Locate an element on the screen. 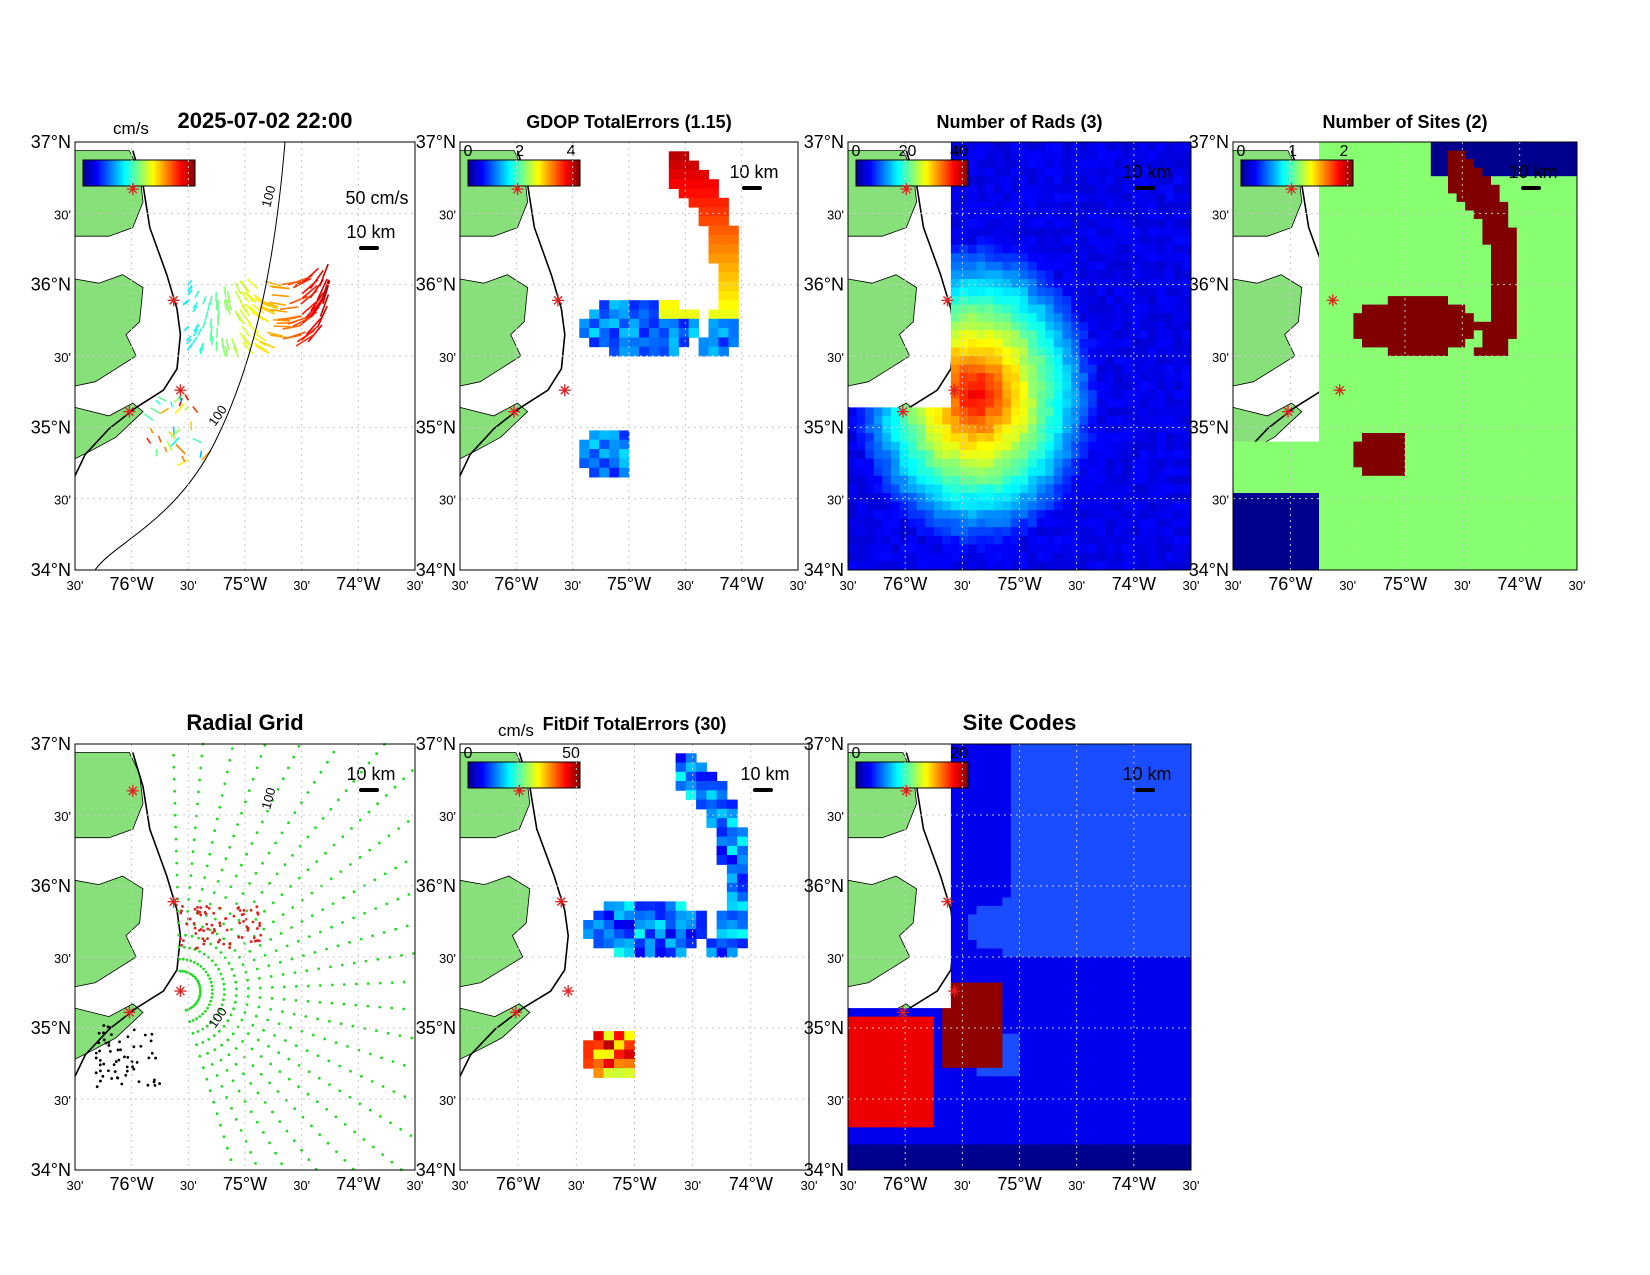 Image resolution: width=1650 pixels, height=1275 pixels. colorbar-unit: cm/s is located at coordinates (516, 730).